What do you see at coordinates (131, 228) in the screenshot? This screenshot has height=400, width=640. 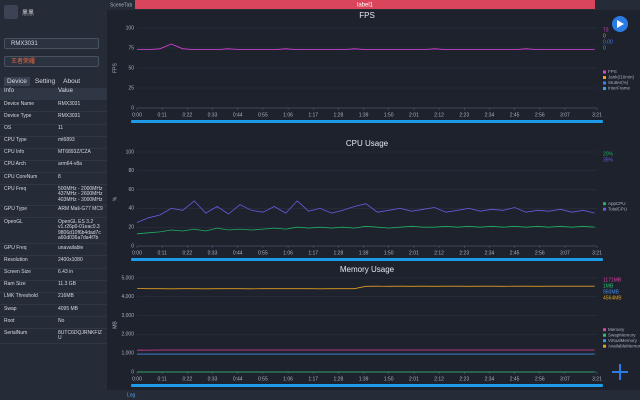 I see `y-tick-label: 20` at bounding box center [131, 228].